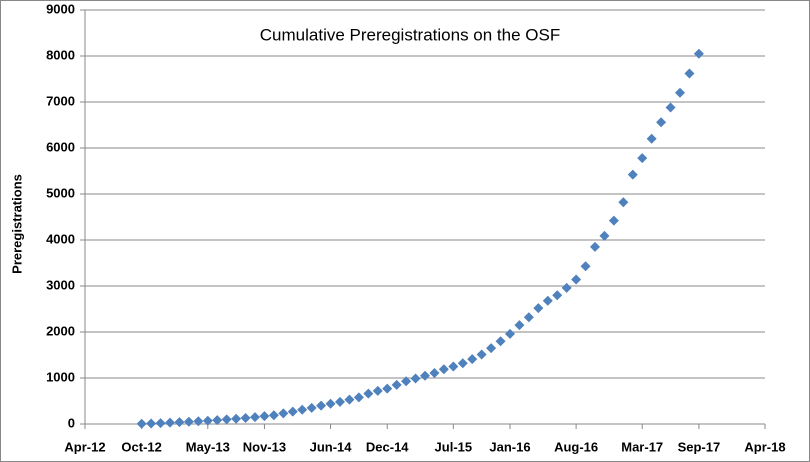  I want to click on x-tick-label: Apr-12, so click(84, 446).